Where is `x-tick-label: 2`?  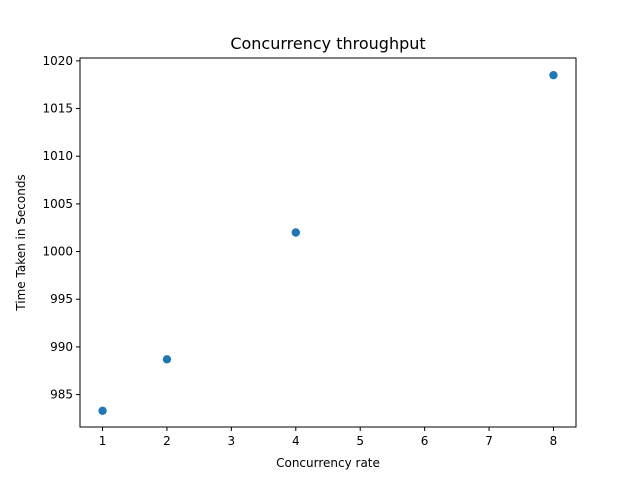
x-tick-label: 2 is located at coordinates (167, 441).